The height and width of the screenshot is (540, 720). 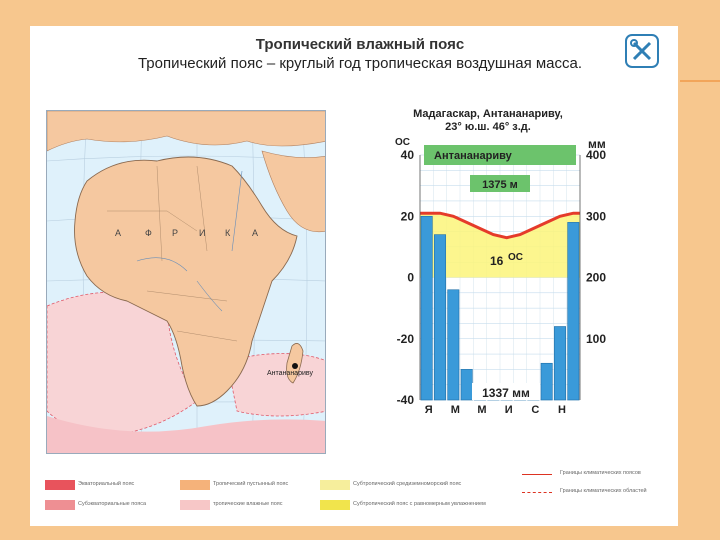 I want to click on legend-line-solid, so click(x=537, y=474).